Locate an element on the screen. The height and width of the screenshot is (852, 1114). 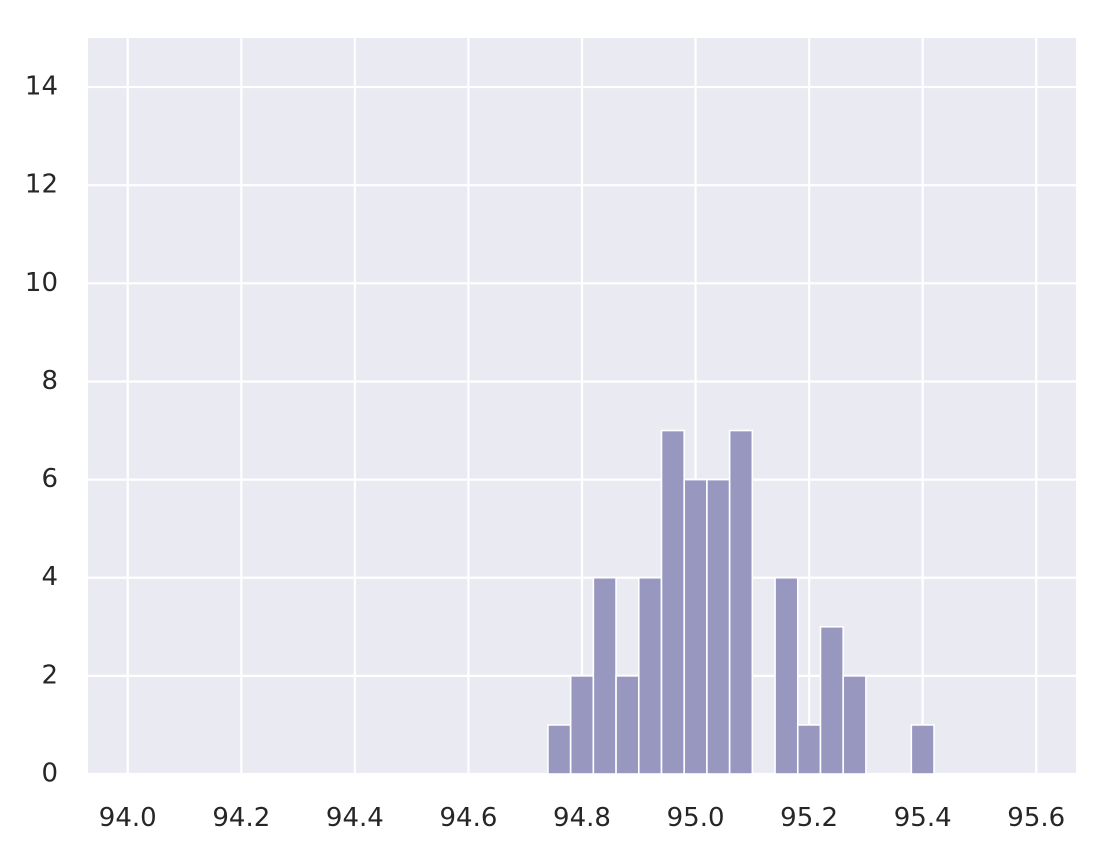
x-tick-label: 95.6 is located at coordinates (1036, 818).